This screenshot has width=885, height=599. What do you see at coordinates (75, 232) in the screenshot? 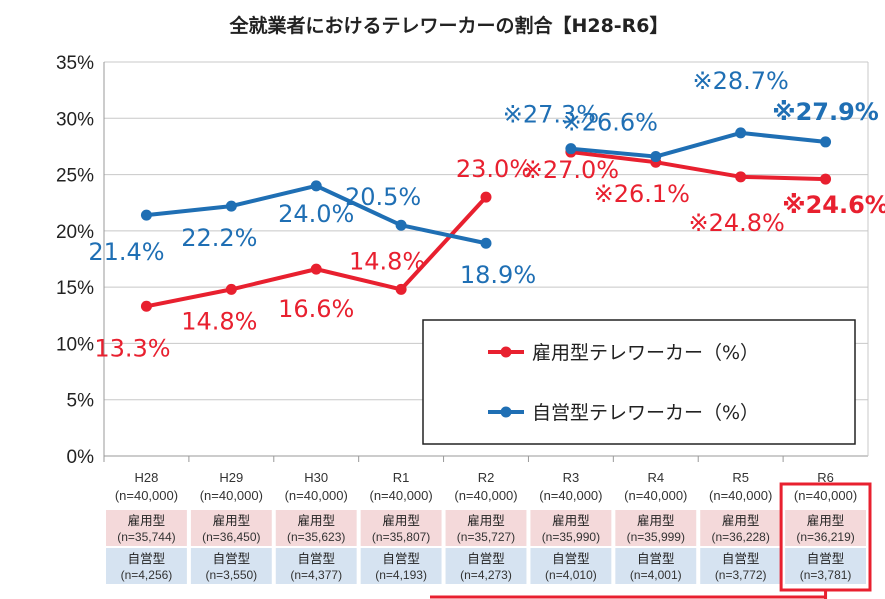
I see `y-tick-label: 20%` at bounding box center [75, 232].